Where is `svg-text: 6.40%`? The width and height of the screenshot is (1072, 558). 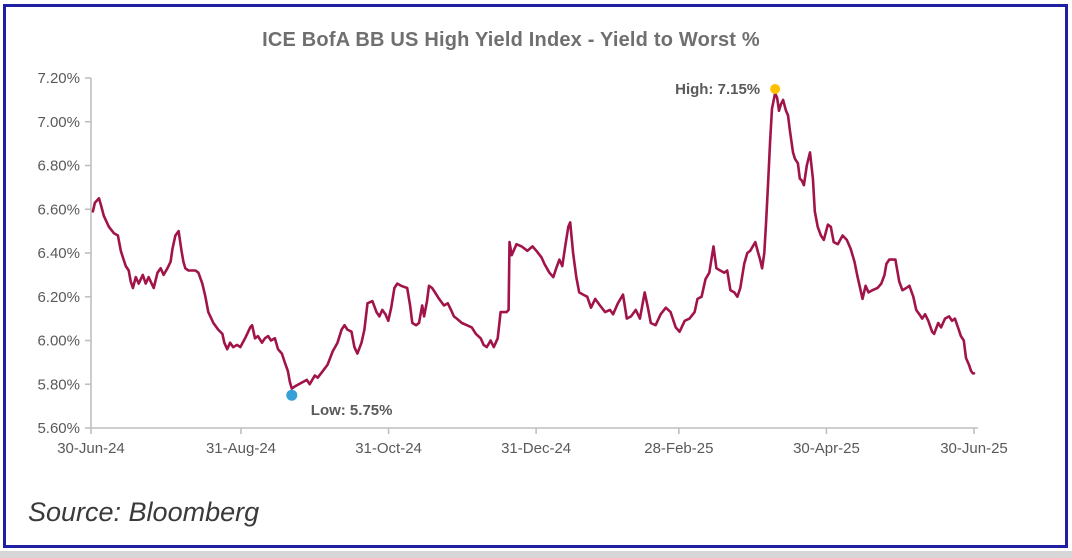 svg-text: 6.40% is located at coordinates (58, 253).